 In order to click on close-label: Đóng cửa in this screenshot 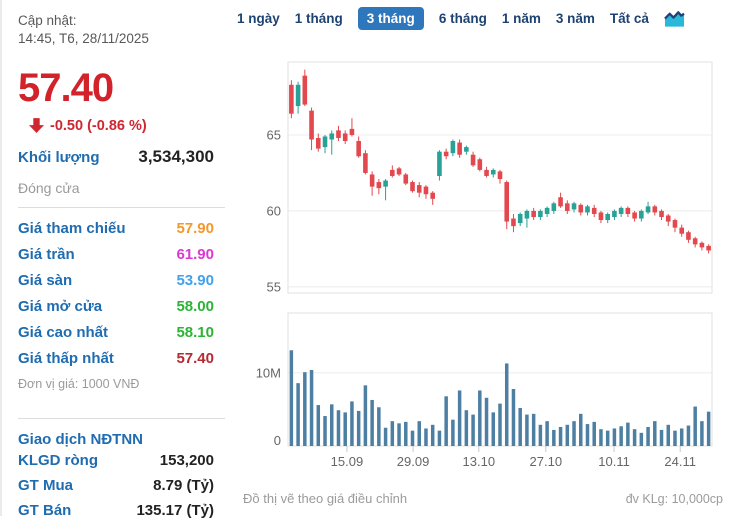, I will do `click(49, 188)`.